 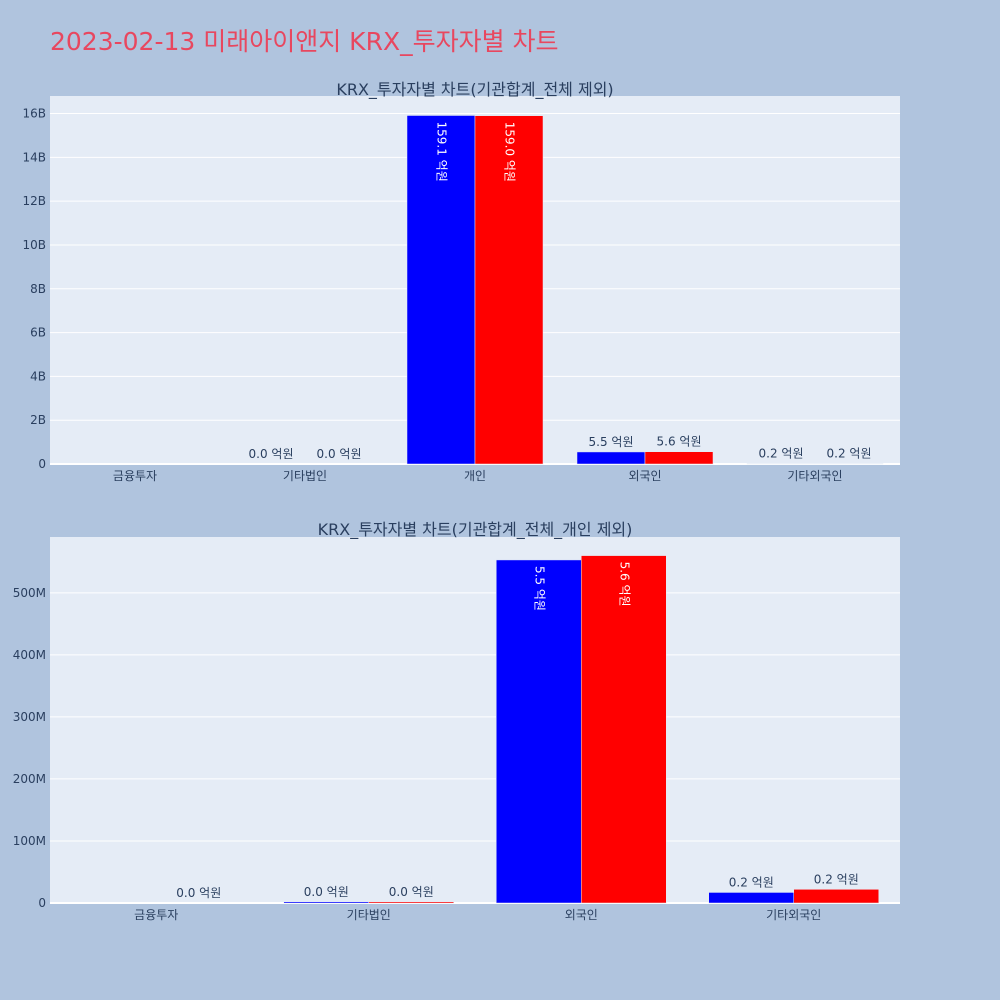 I want to click on page-title: 2023-02-13 미래아이앤지 KRX_투자자별 차트, so click(x=304, y=41).